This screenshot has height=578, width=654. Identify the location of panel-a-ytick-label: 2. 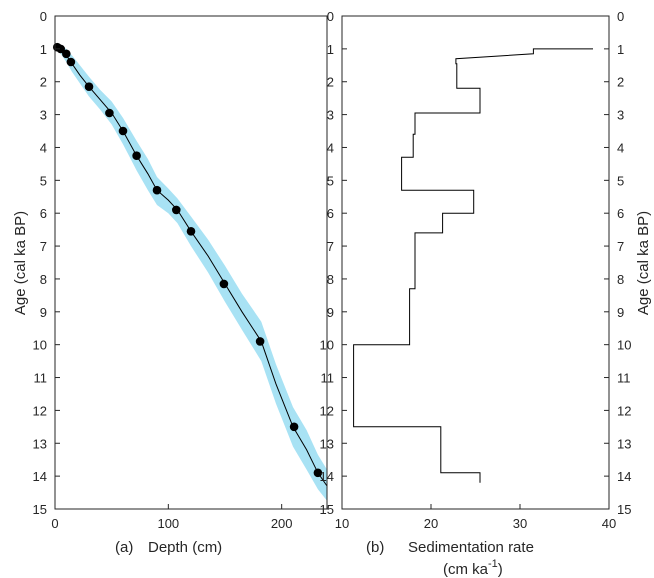
(43, 82).